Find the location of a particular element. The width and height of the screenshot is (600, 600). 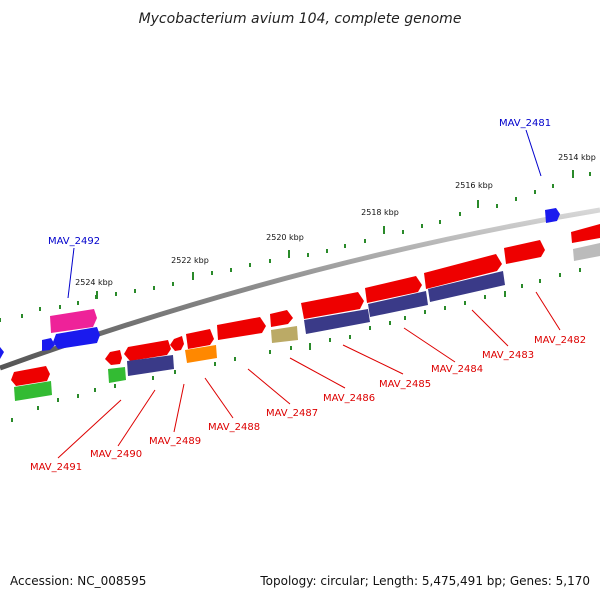

gene-label: MAV_2489 is located at coordinates (175, 441).